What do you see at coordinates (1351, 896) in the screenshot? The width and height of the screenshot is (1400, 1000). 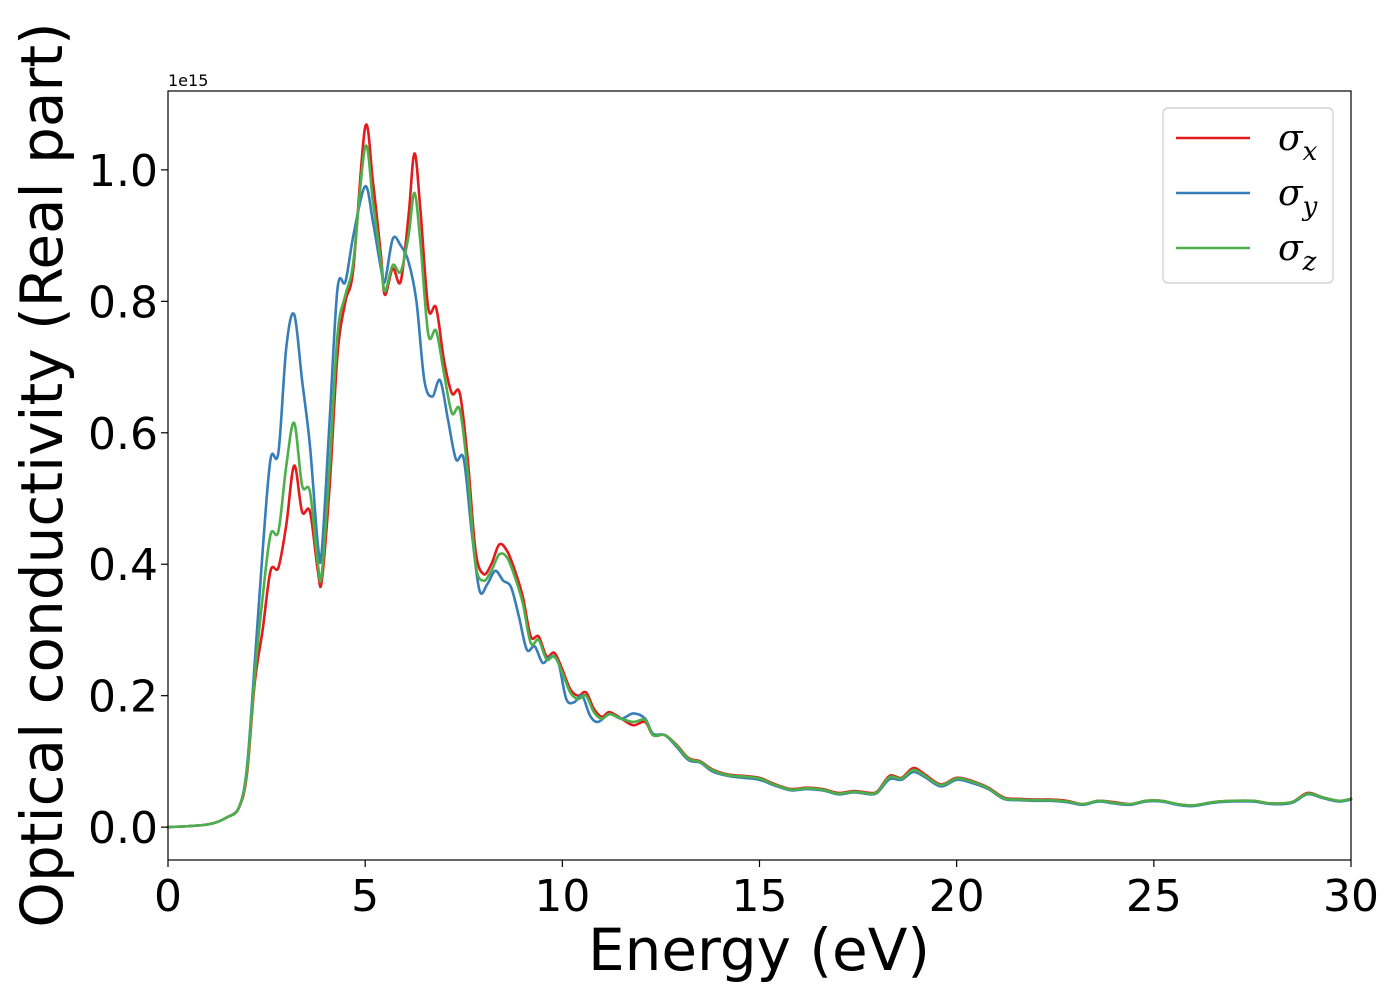 I see `x-tick-label: 30` at bounding box center [1351, 896].